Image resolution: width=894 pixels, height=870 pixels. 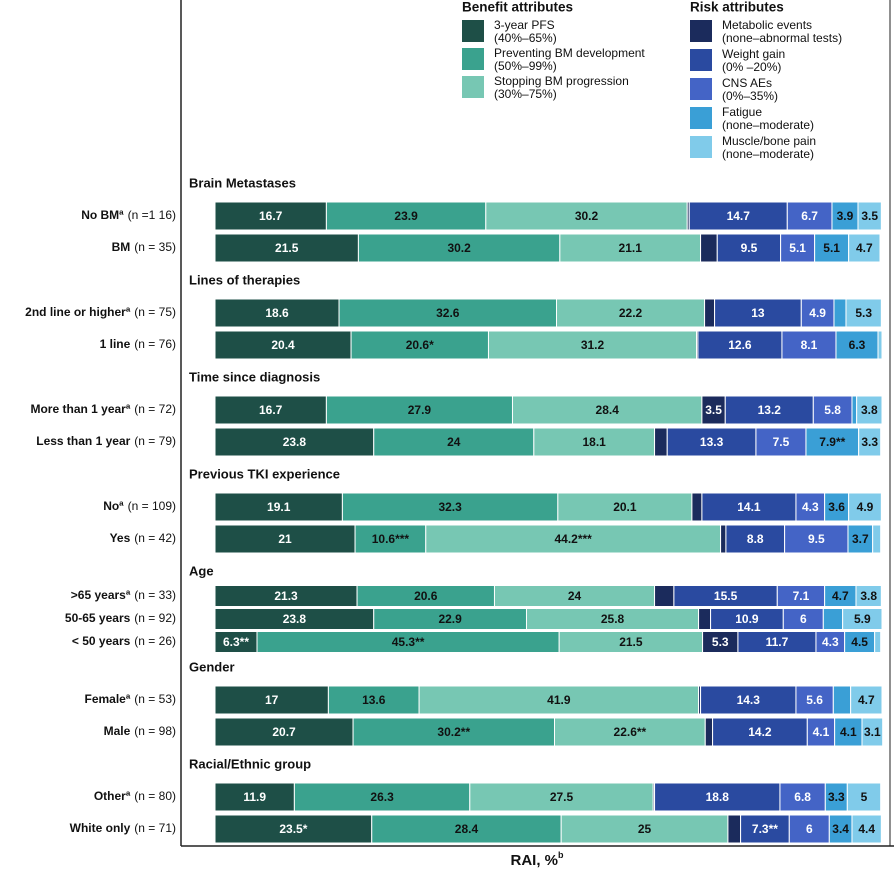 What do you see at coordinates (100, 312) in the screenshot?
I see `category-label: 2nd line or higherª (n = 75)` at bounding box center [100, 312].